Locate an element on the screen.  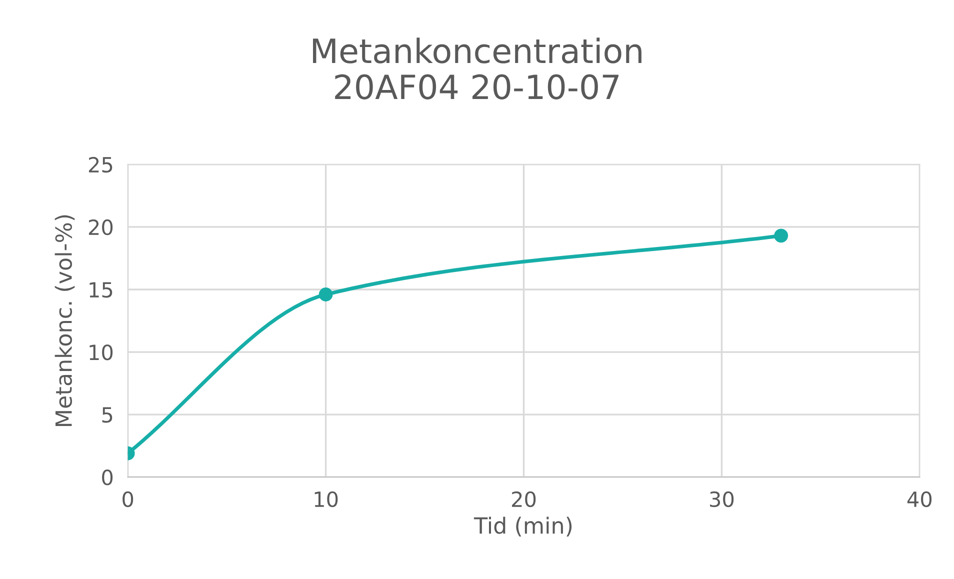
y-tick-label: 5 is located at coordinates (107, 415).